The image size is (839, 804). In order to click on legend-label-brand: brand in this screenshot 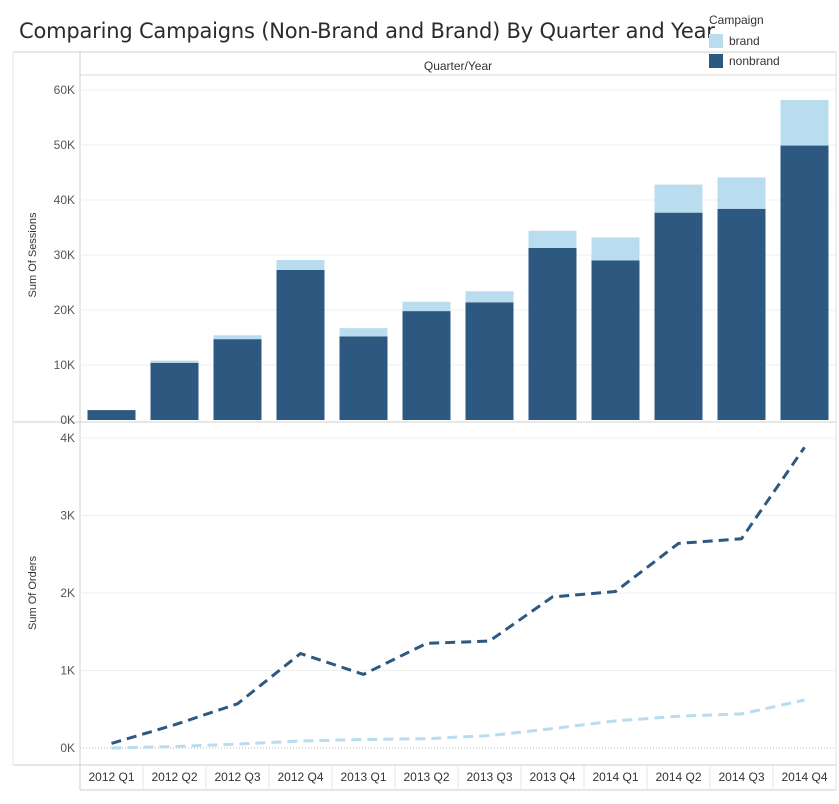, I will do `click(744, 41)`.